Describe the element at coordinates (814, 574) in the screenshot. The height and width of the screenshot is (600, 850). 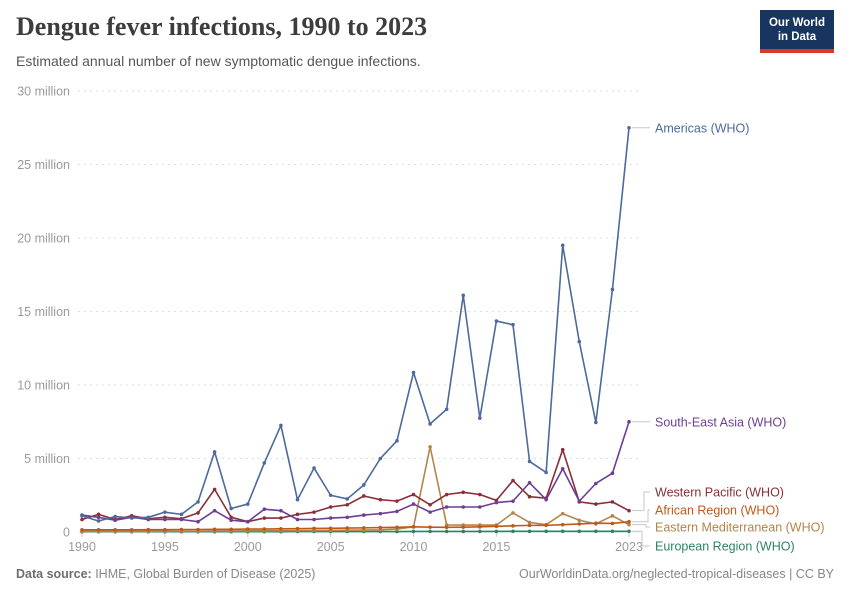
I see `license-cc-by: CC BY` at that location.